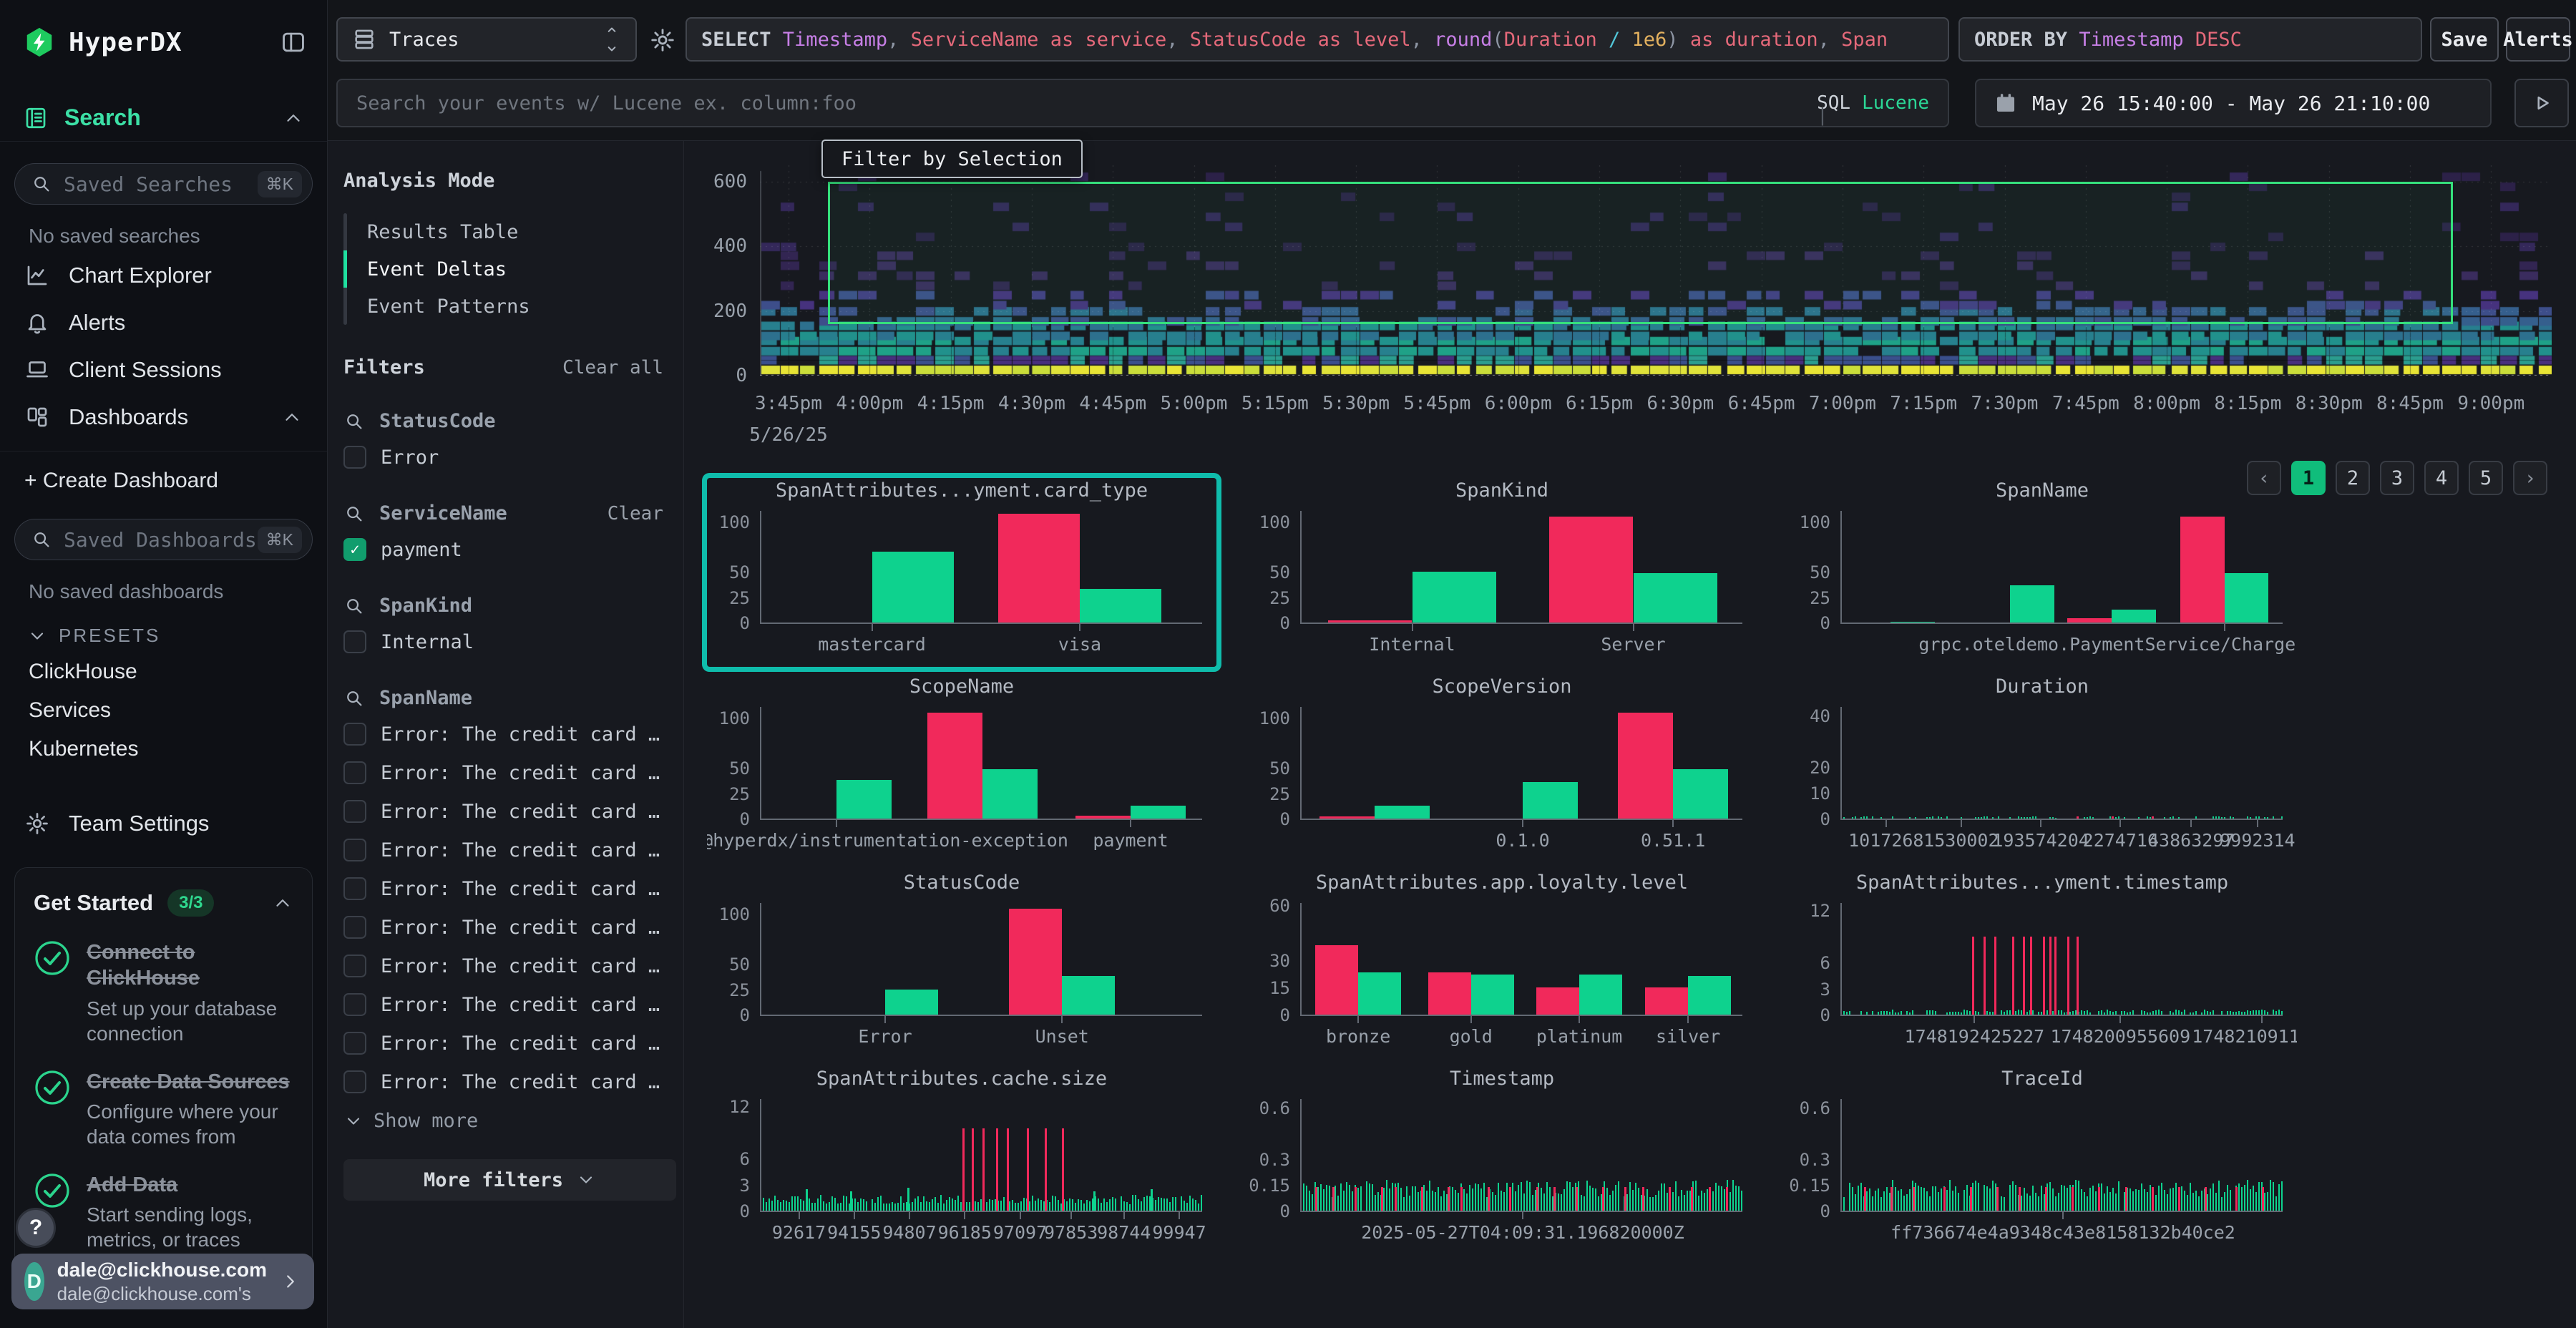 This screenshot has height=1328, width=2576. Describe the element at coordinates (509, 232) in the screenshot. I see `mode-results-table: Results Table` at that location.